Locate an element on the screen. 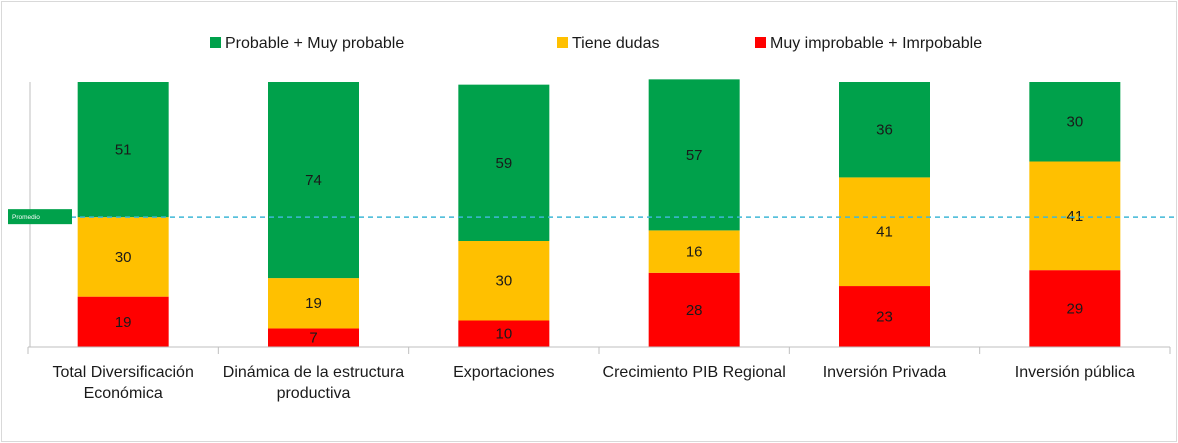  legend-label: Tiene dudas is located at coordinates (615, 43).